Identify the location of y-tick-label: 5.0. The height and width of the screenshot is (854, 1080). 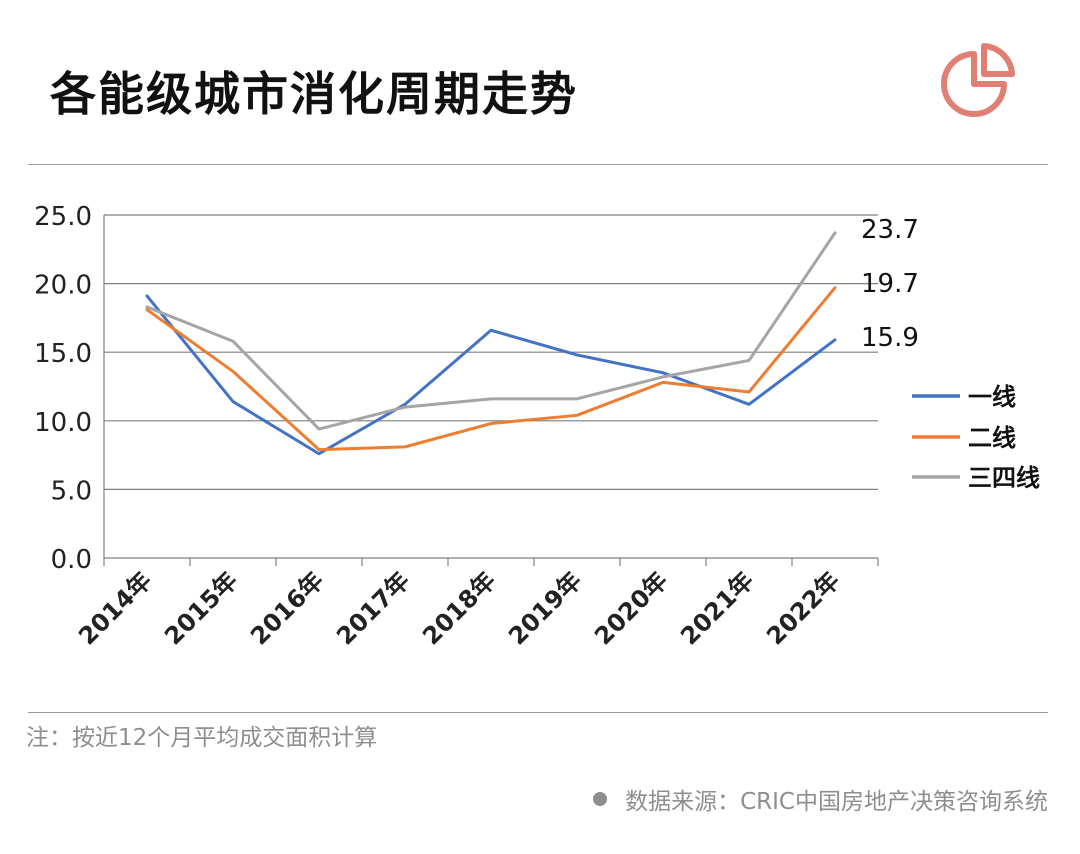
(71, 491).